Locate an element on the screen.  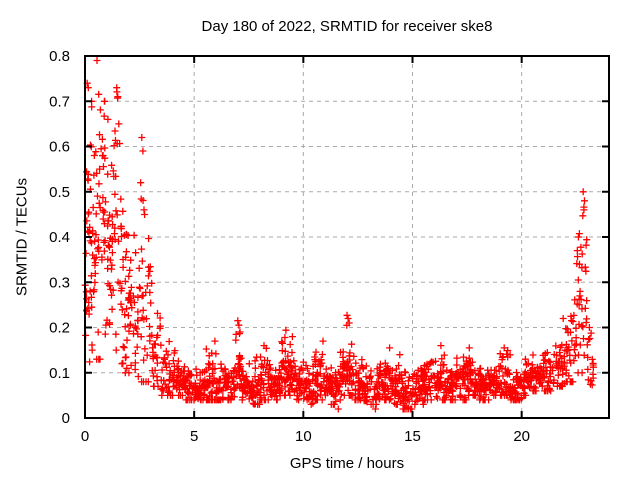
y-tick-label: 0 is located at coordinates (66, 418).